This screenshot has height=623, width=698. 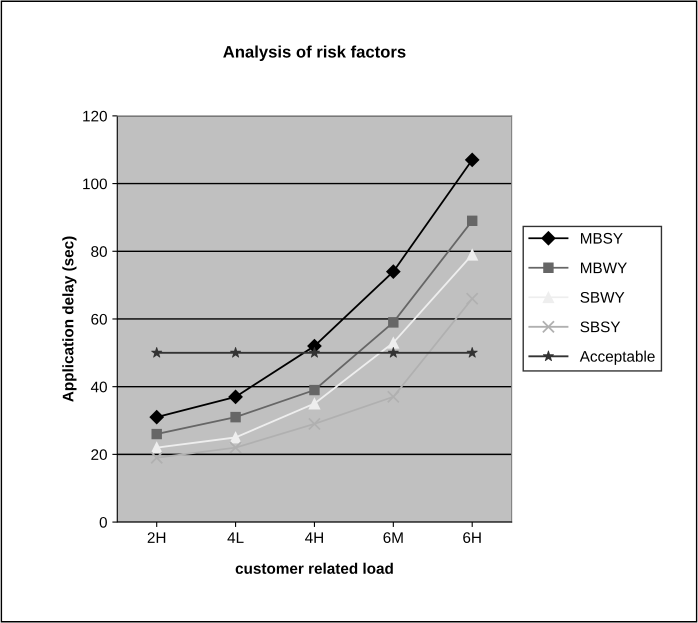 I want to click on y-tick-label: 0, so click(x=103, y=522).